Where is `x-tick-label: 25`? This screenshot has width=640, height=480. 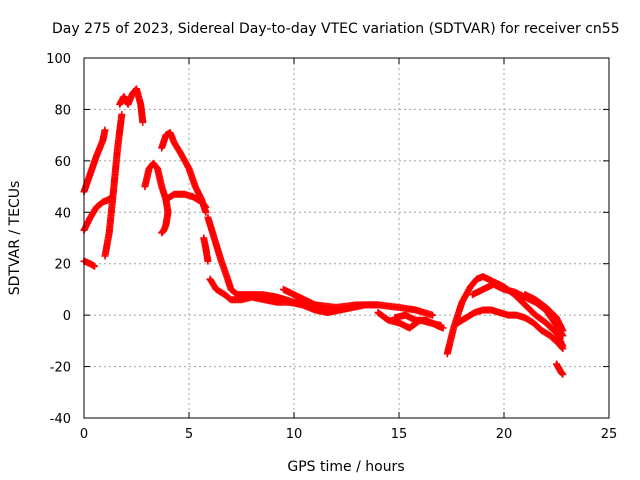
x-tick-label: 25 is located at coordinates (609, 434).